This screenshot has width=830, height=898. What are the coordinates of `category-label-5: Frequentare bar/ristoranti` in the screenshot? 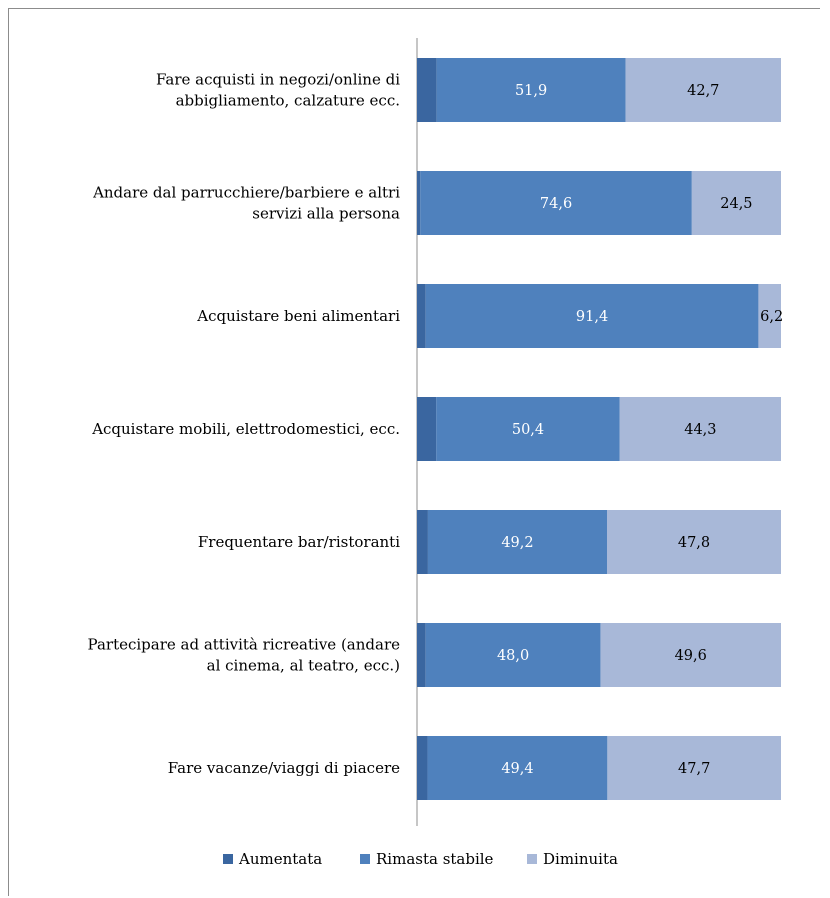 It's located at (299, 542).